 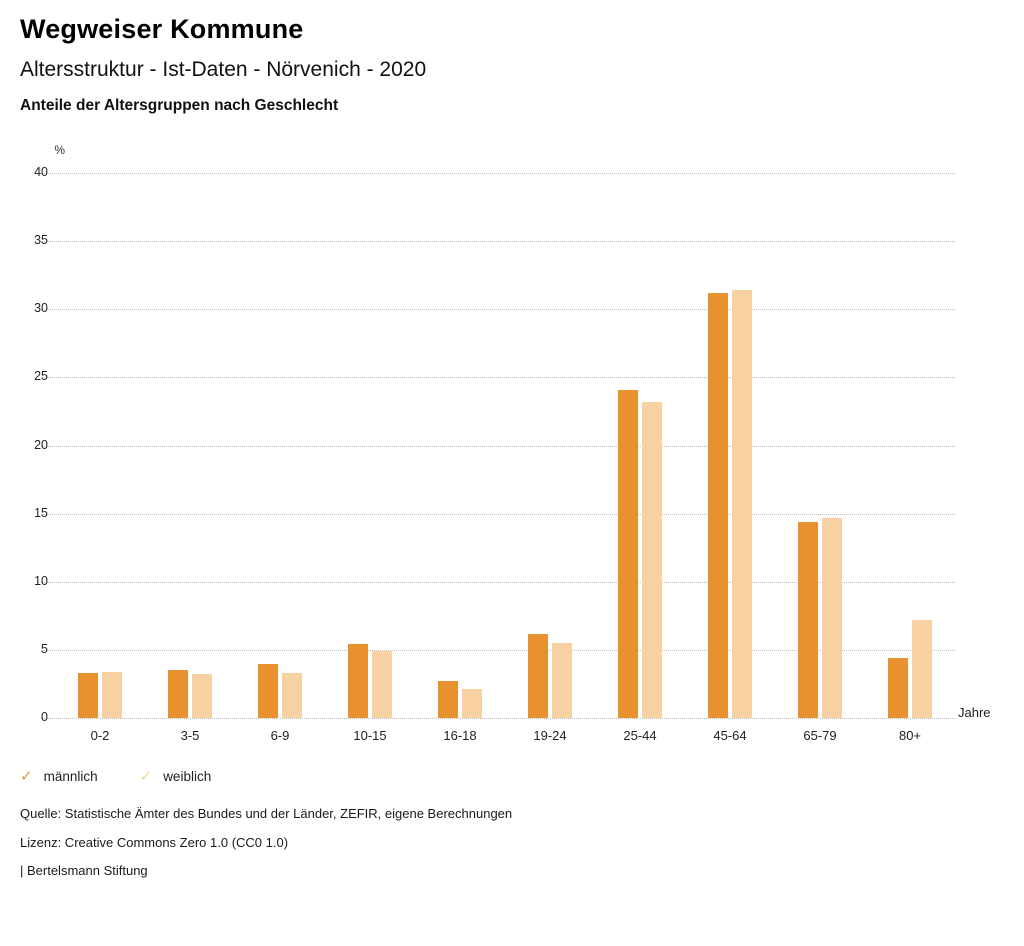 What do you see at coordinates (41, 376) in the screenshot?
I see `y-tick-label: 25` at bounding box center [41, 376].